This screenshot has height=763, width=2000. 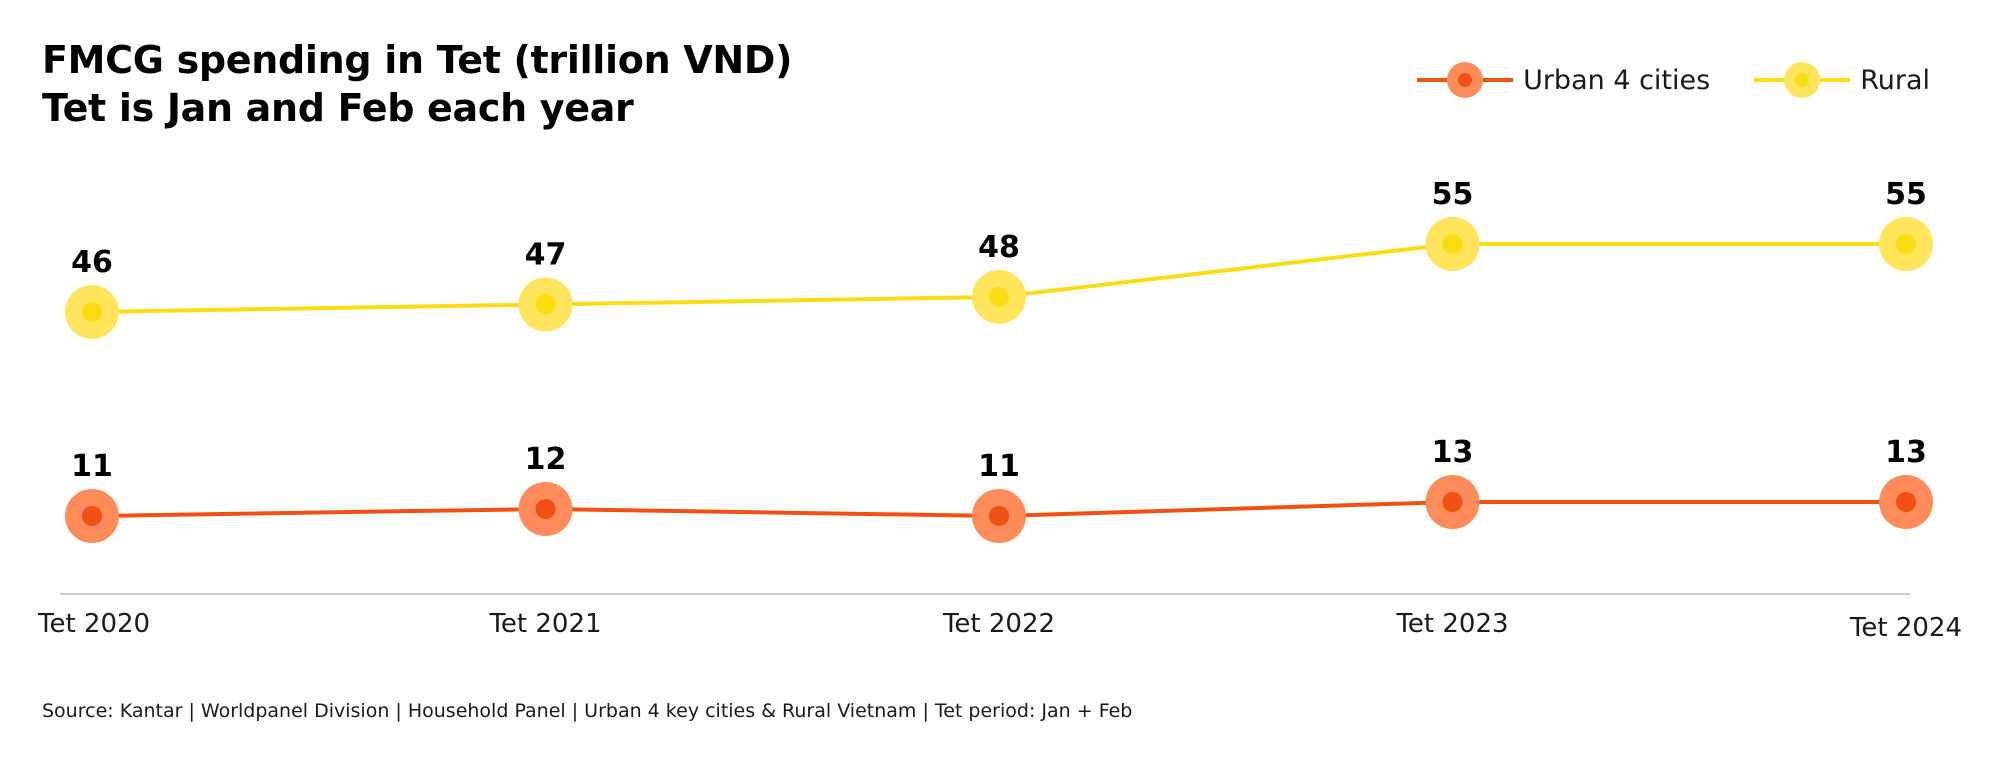 I want to click on data-label-rural-tet-2024: 55, so click(x=1906, y=194).